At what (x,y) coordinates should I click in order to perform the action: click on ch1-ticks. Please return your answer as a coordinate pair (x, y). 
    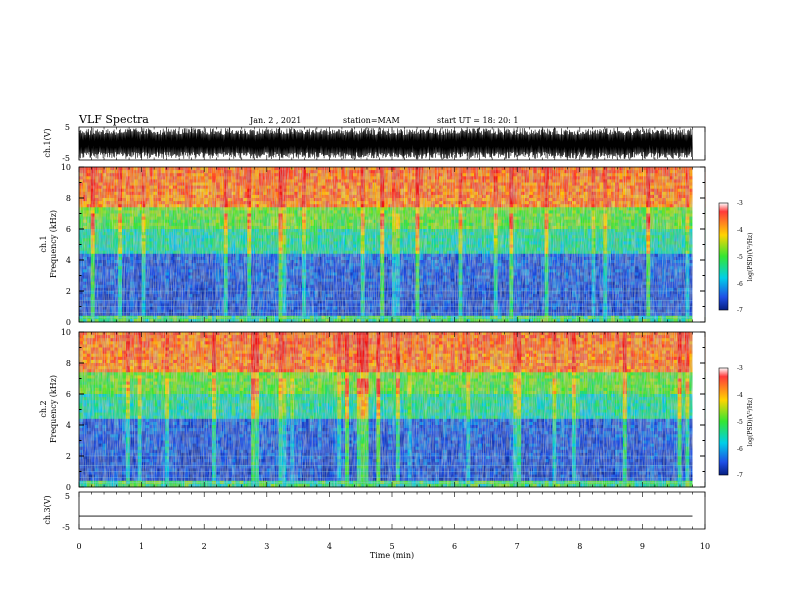
    Looking at the image, I should click on (392, 143).